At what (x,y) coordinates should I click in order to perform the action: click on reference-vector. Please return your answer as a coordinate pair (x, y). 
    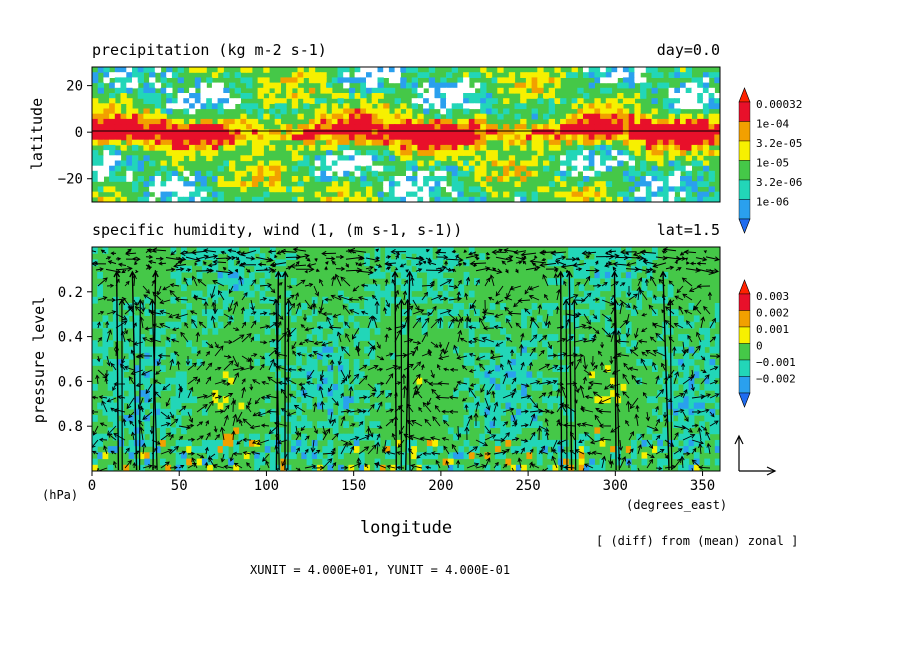
    Looking at the image, I should click on (755, 455).